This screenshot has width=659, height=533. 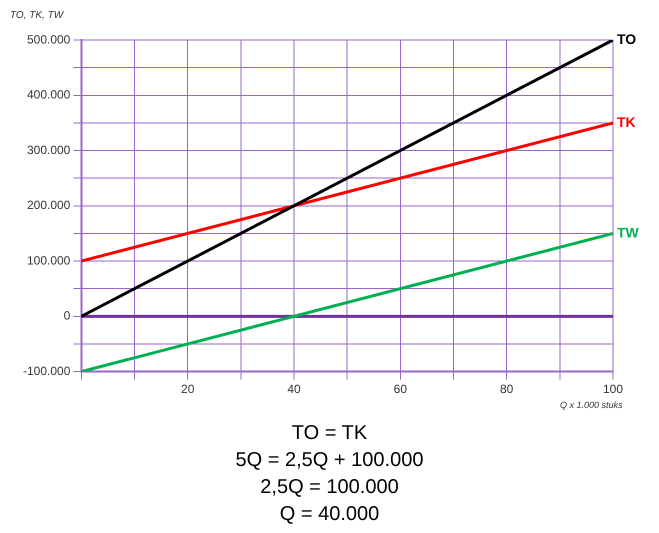 I want to click on x-tick-label: 80, so click(x=507, y=389).